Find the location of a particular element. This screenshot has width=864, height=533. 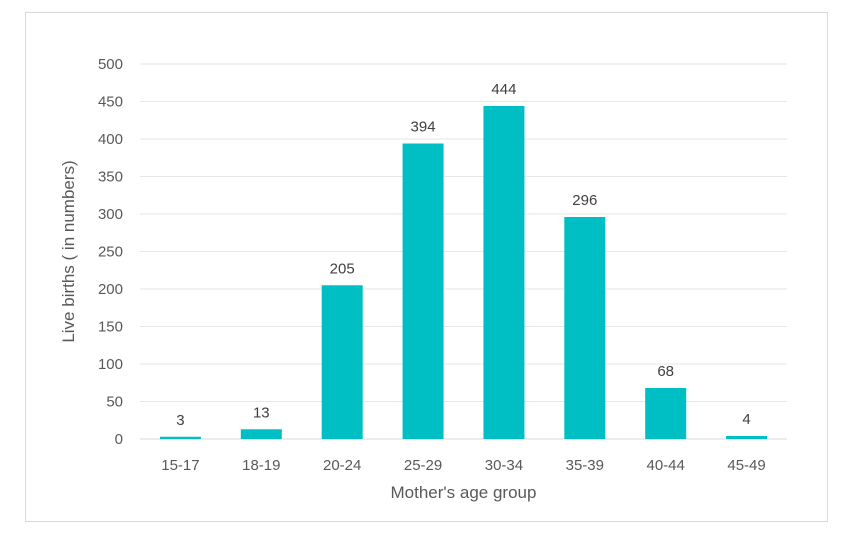

x-axis-title: Mother's age group is located at coordinates (464, 492).